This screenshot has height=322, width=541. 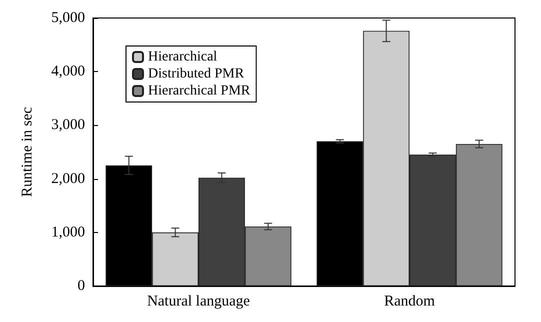 I want to click on legend-label: Hierarchical, so click(x=183, y=57).